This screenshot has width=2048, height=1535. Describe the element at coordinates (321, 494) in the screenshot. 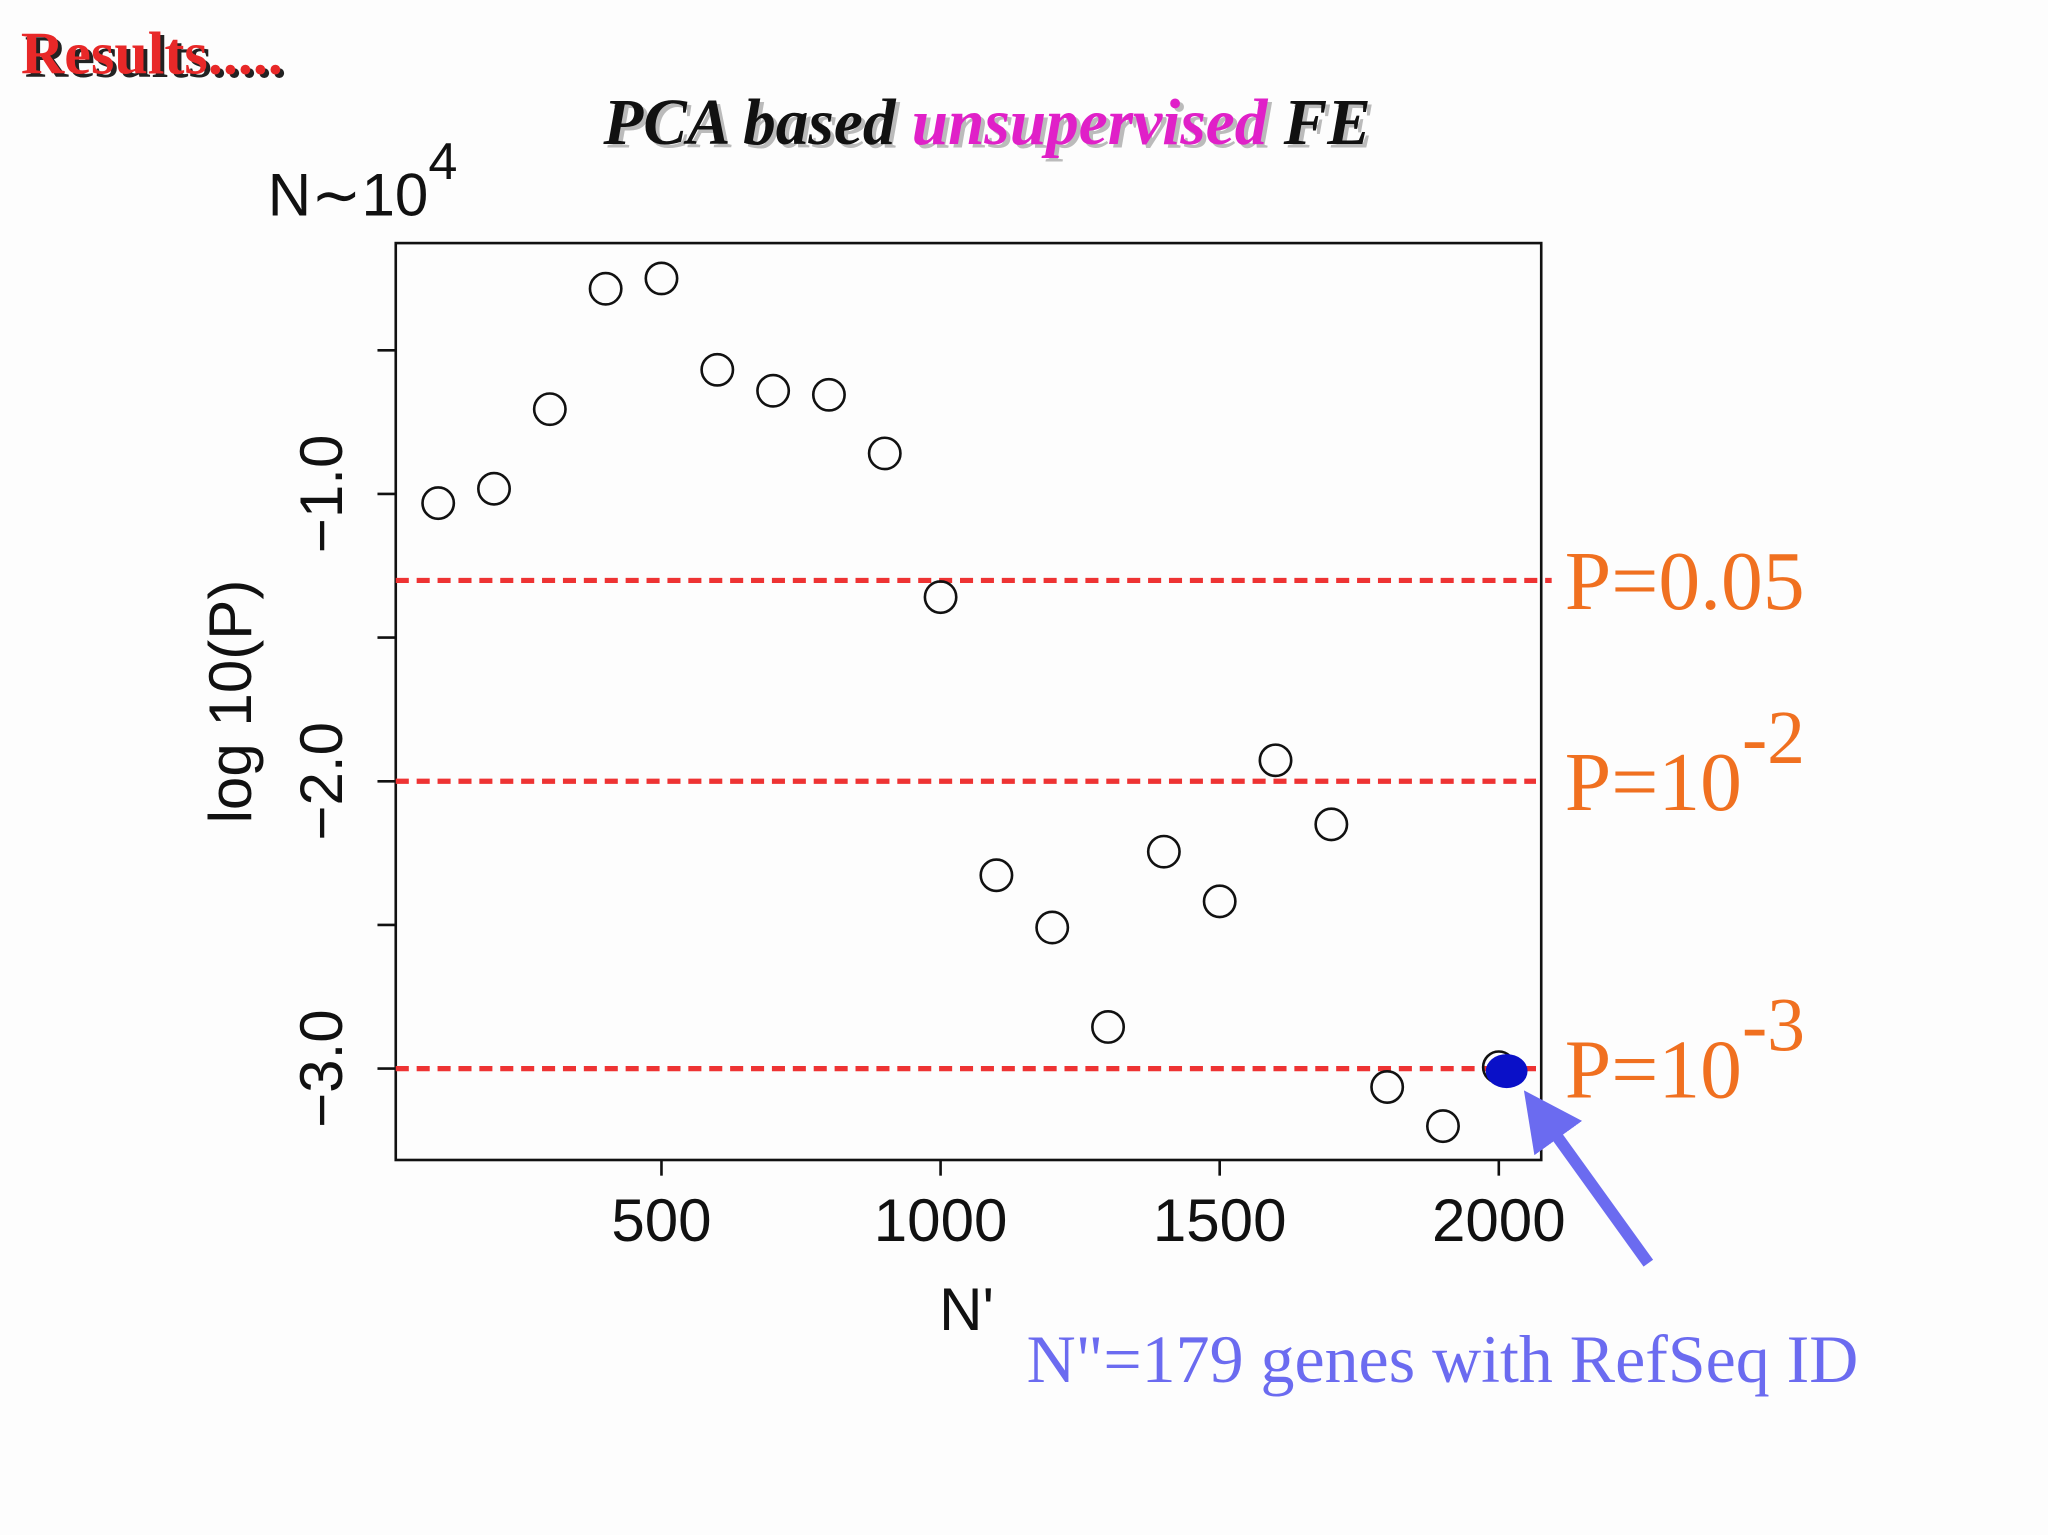

I see `y-tick-label: −1.0` at that location.